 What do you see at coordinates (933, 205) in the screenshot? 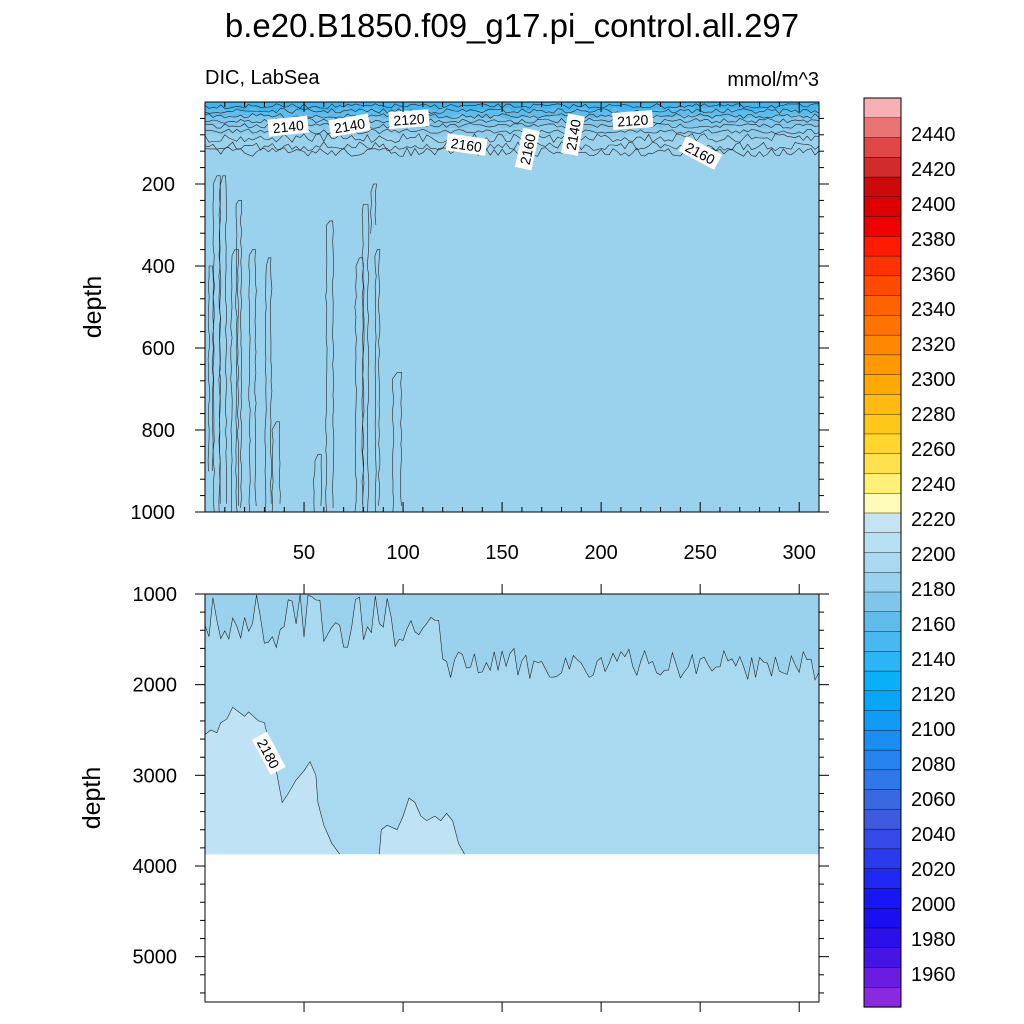
I see `colorbar-label: 2400` at bounding box center [933, 205].